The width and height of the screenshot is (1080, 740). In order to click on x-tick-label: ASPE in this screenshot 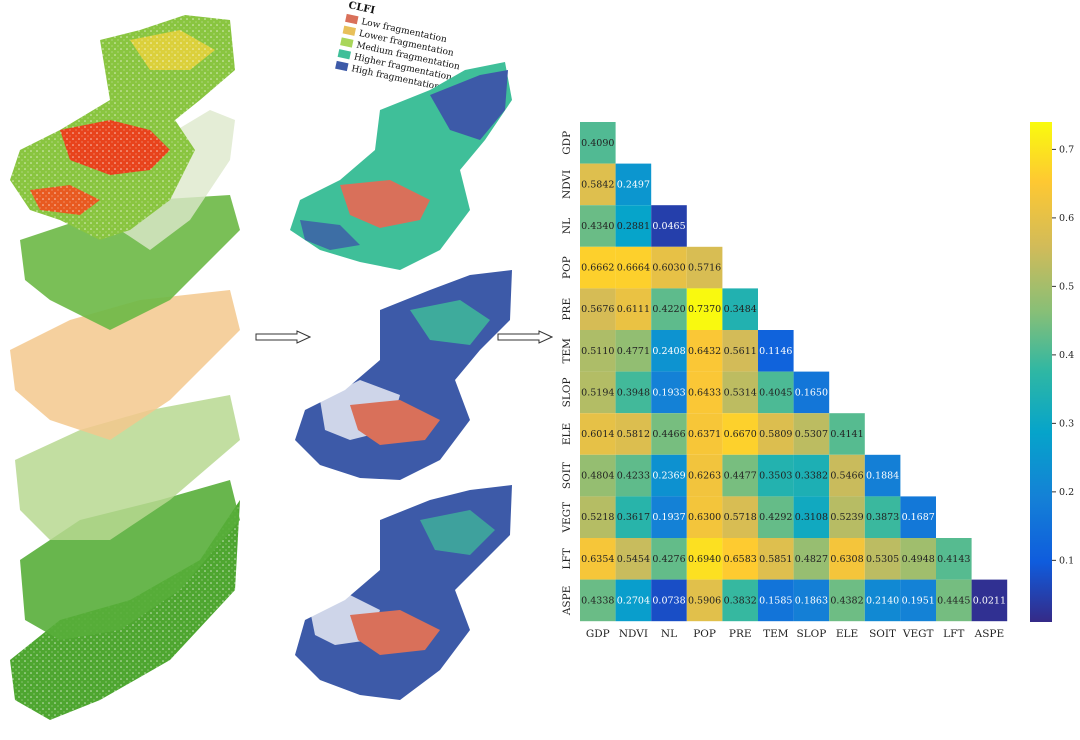, I will do `click(989, 634)`.